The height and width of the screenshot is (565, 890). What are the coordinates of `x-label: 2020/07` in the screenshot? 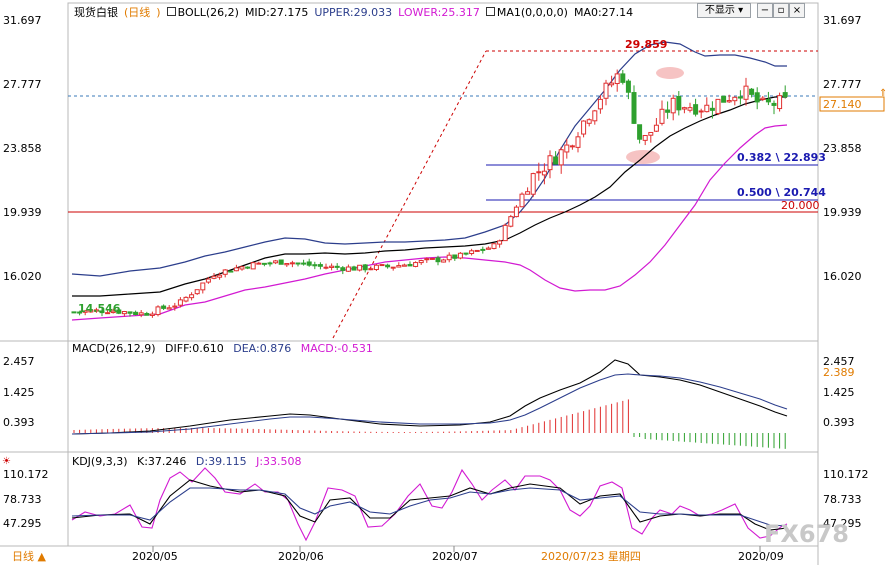 It's located at (455, 556).